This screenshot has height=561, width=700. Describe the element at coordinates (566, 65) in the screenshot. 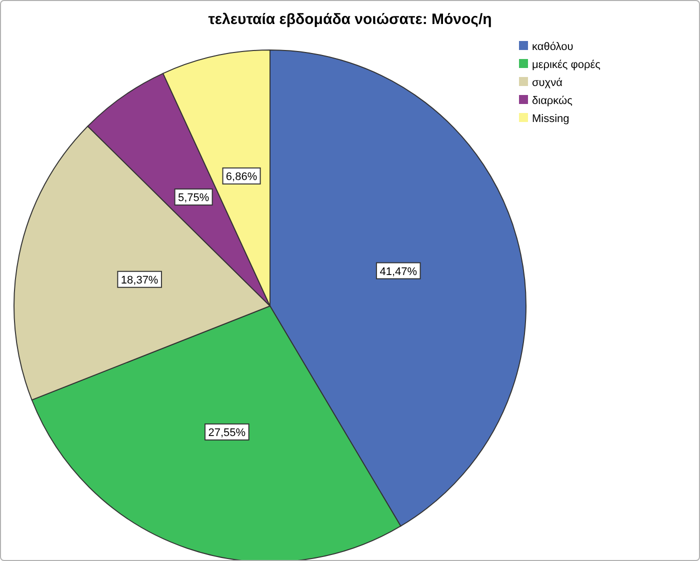

I see `legend-label: μερικές φορές` at that location.